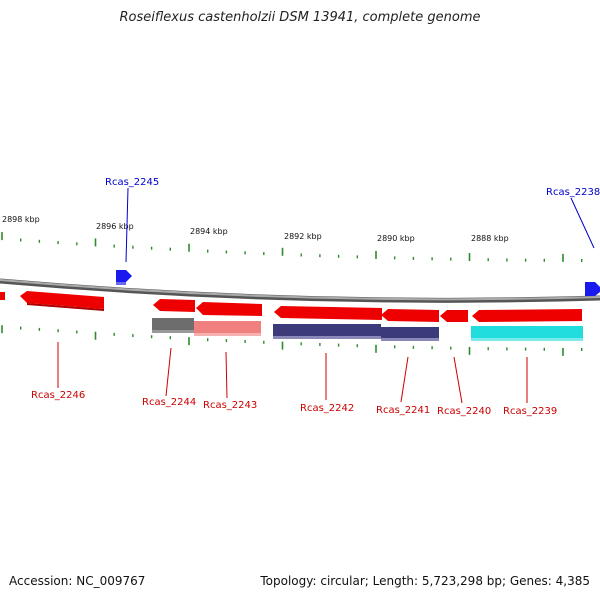 The height and width of the screenshot is (600, 600). What do you see at coordinates (230, 405) in the screenshot?
I see `label-rcas-2243: Rcas_2243` at bounding box center [230, 405].